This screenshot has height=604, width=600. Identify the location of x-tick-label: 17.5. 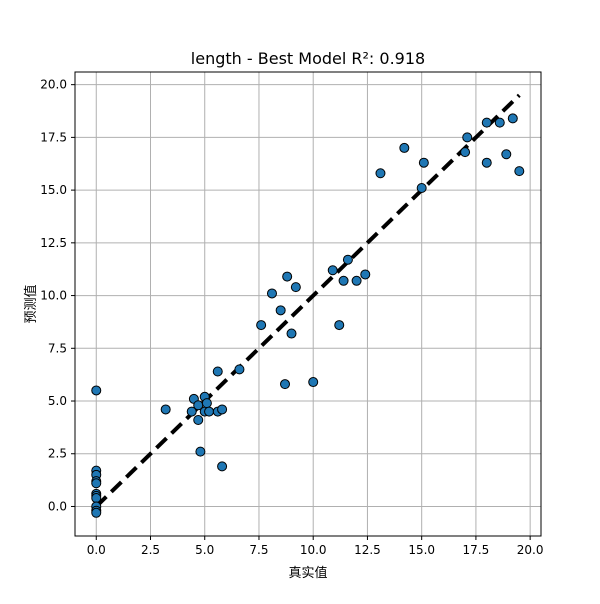
(476, 550).